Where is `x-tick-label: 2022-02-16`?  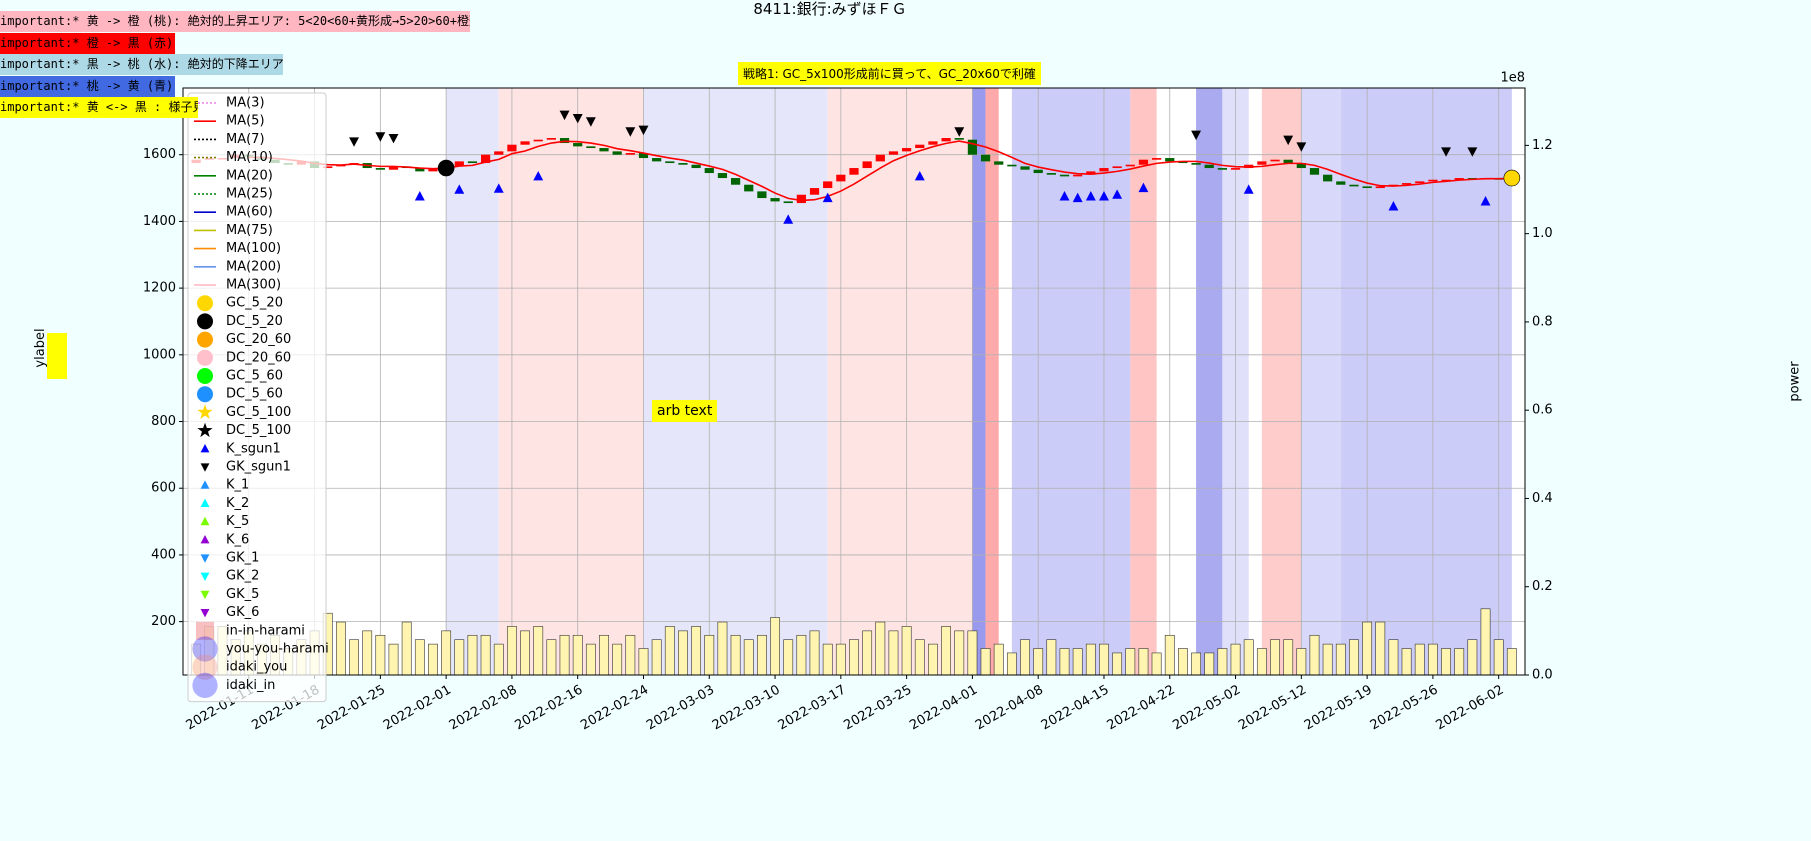
x-tick-label: 2022-02-16 is located at coordinates (549, 708).